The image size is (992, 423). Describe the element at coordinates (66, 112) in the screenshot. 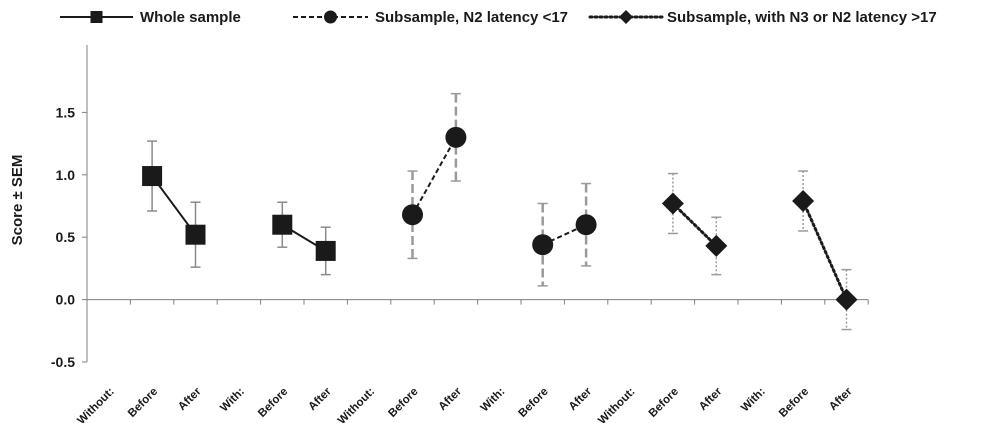

I see `y-tick-label: 1.5` at that location.